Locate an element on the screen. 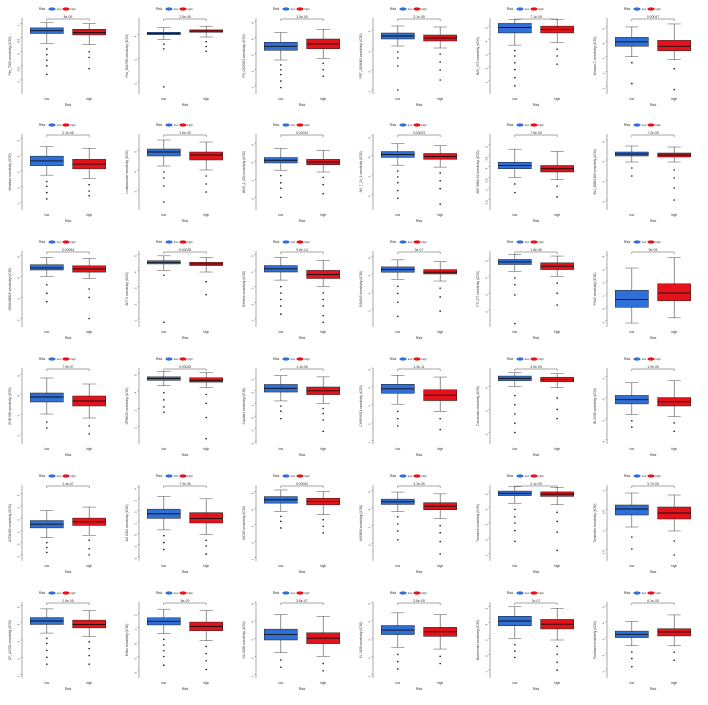  legend-label-high: high is located at coordinates (73, 593).